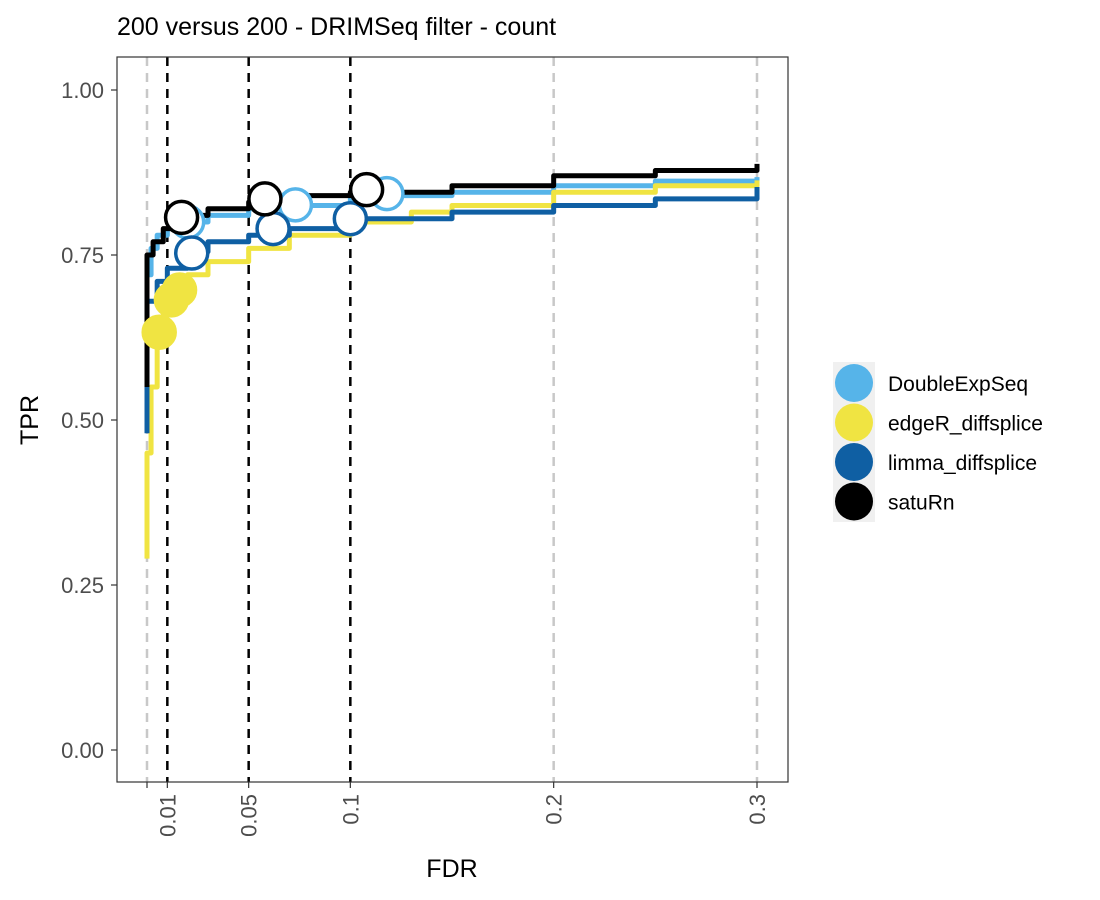  I want to click on legend-label-DoubleExpSeq: DoubleExpSeq, so click(958, 384).